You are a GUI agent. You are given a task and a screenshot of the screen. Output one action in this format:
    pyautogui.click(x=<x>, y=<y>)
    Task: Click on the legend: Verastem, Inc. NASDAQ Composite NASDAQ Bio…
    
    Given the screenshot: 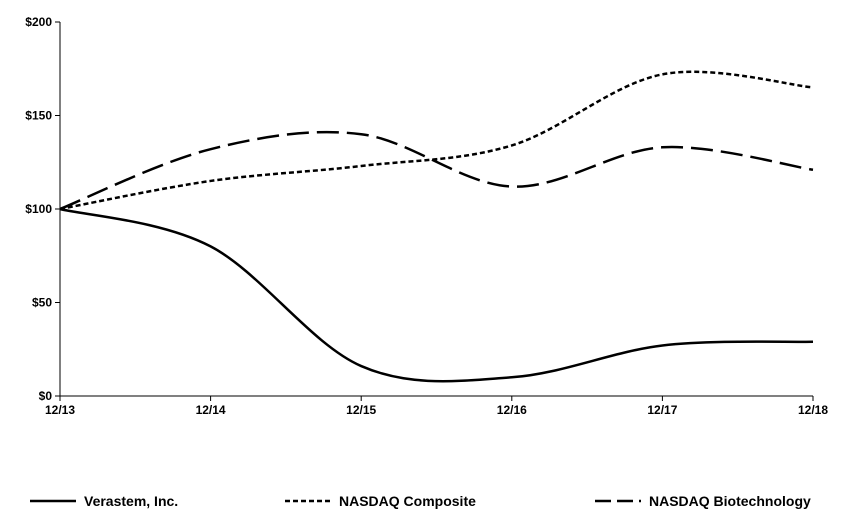 What is the action you would take?
    pyautogui.click(x=420, y=501)
    